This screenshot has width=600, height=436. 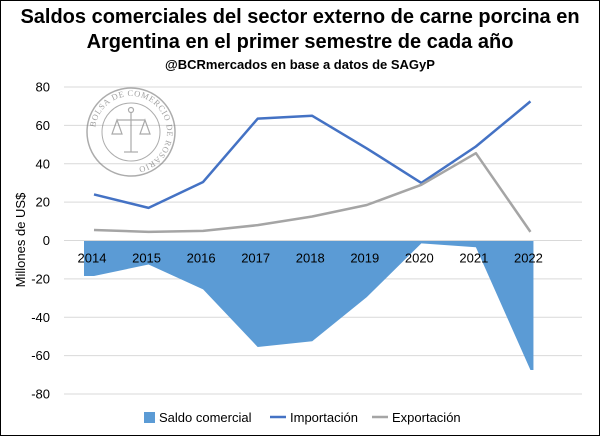 What do you see at coordinates (43, 163) in the screenshot?
I see `y-tick-label: 40` at bounding box center [43, 163].